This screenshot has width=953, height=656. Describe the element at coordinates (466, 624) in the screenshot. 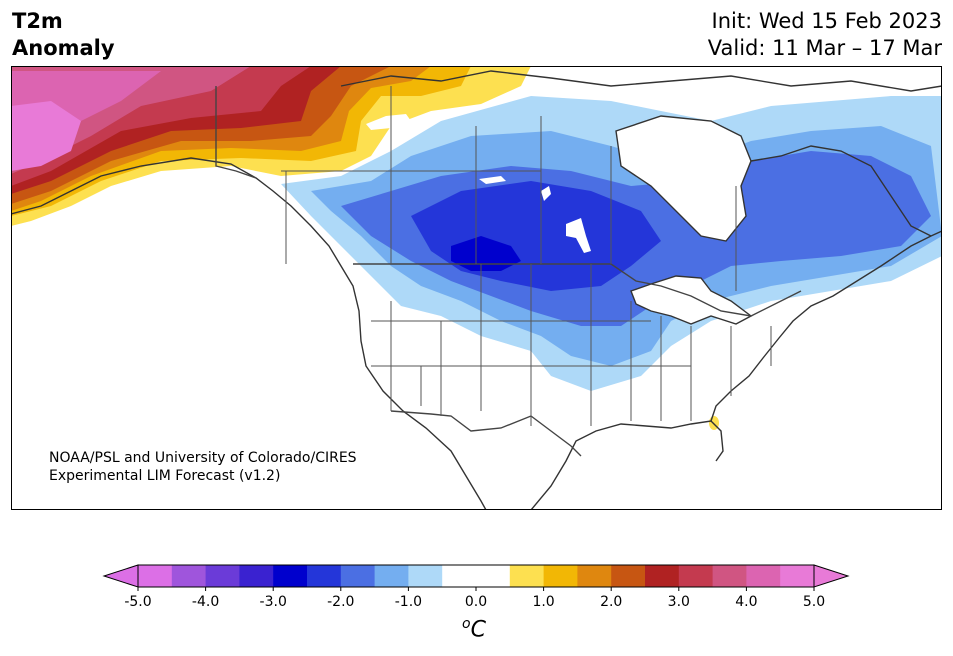

I see `unit-degree: o` at that location.